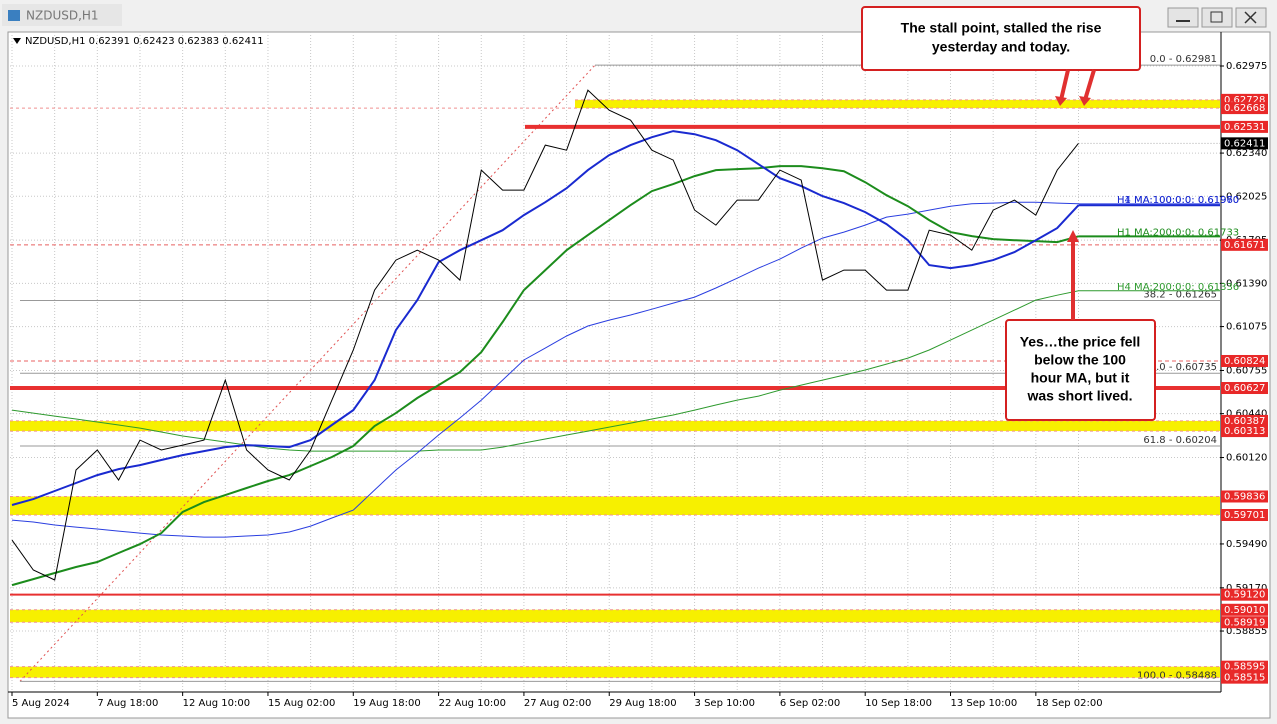 The height and width of the screenshot is (724, 1277). I want to click on x-tick-label: 7 Aug 18:00, so click(127, 703).